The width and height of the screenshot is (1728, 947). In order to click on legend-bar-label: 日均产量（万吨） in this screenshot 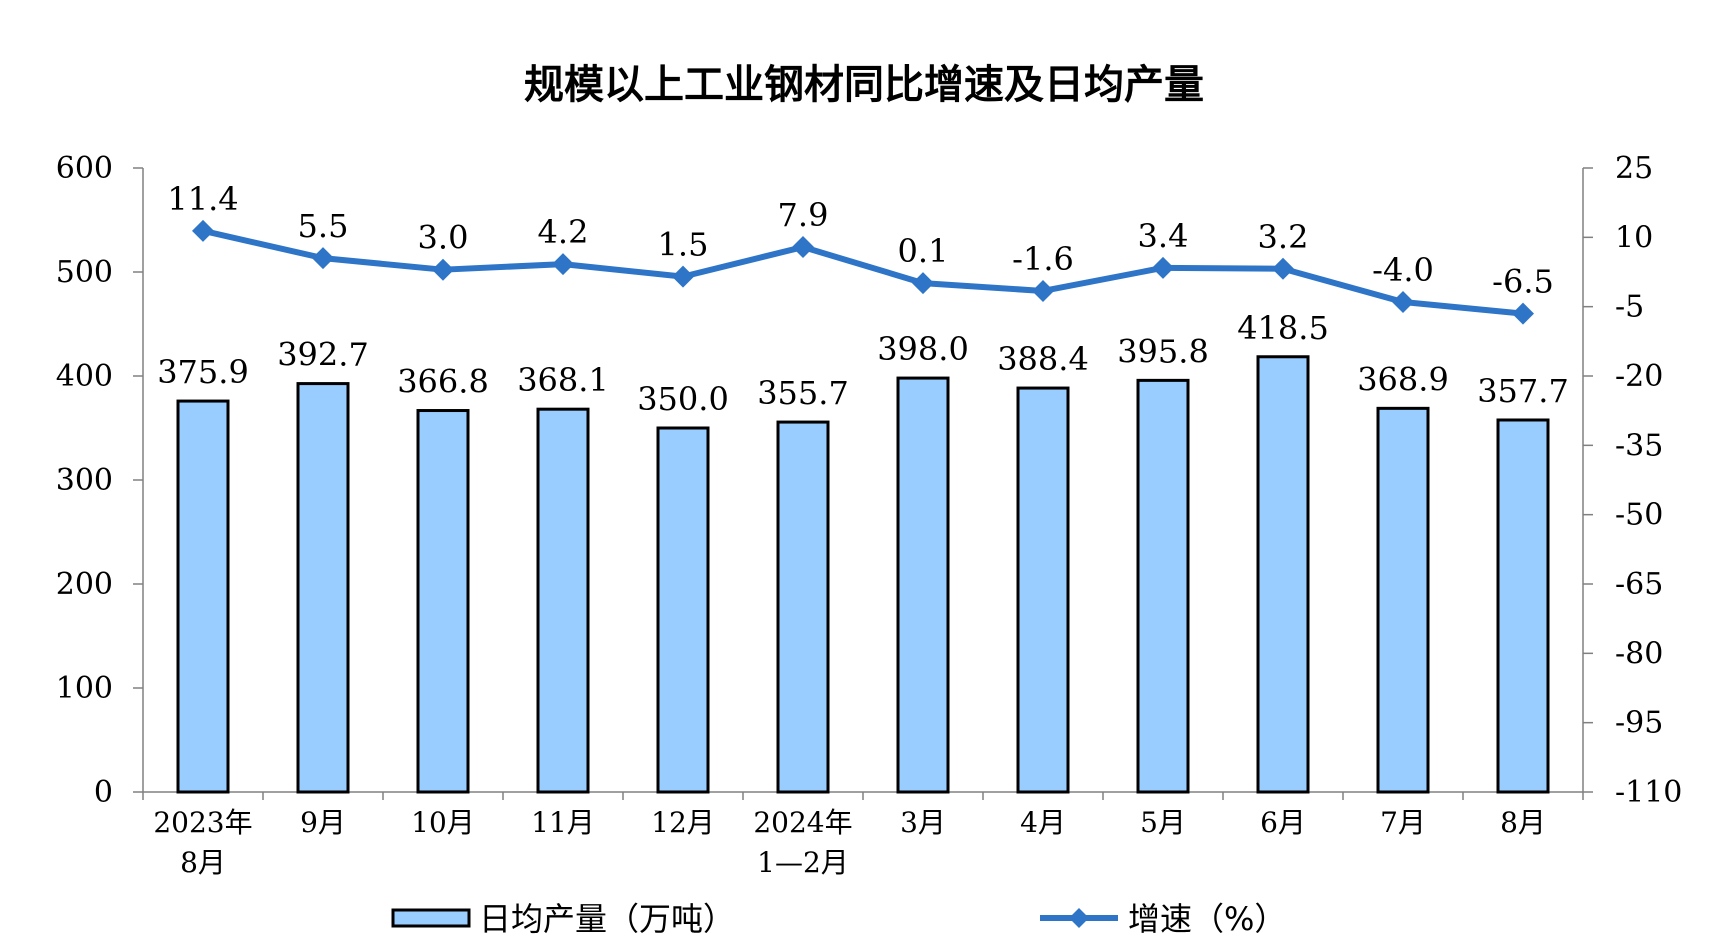, I will do `click(607, 919)`.